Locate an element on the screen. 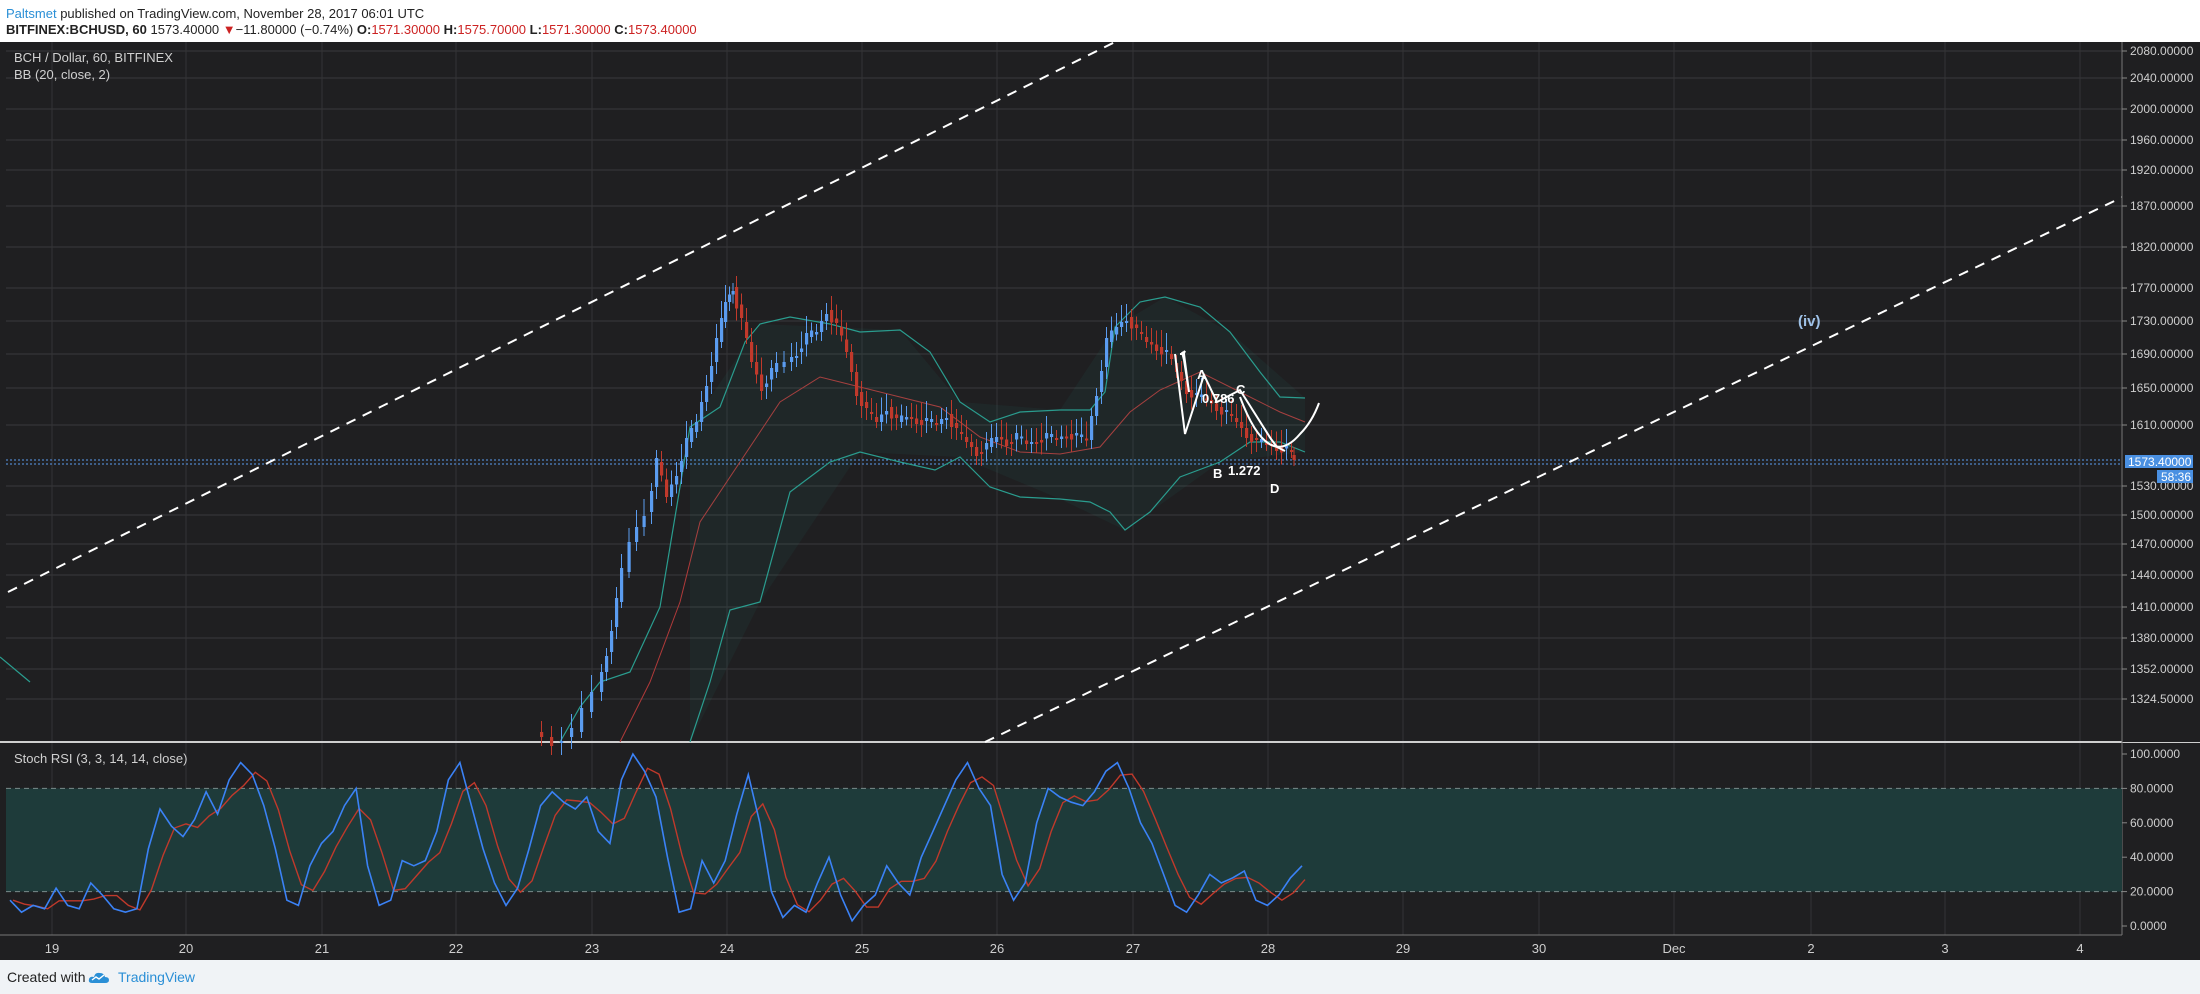 This screenshot has height=994, width=2200. last-price: 1573.40000 is located at coordinates (185, 29).